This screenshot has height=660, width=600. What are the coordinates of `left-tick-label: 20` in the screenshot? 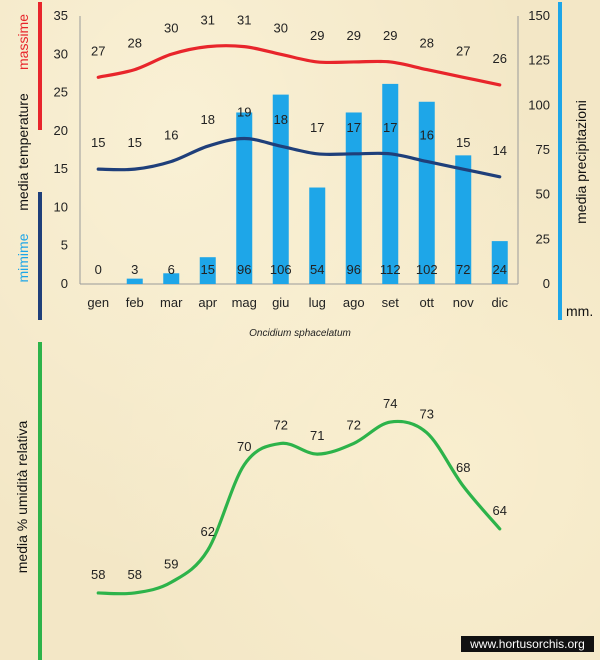 It's located at (61, 130).